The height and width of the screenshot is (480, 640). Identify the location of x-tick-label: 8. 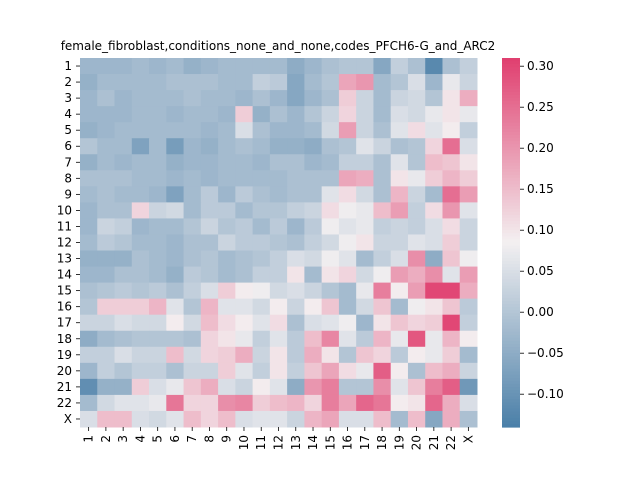
(209, 439).